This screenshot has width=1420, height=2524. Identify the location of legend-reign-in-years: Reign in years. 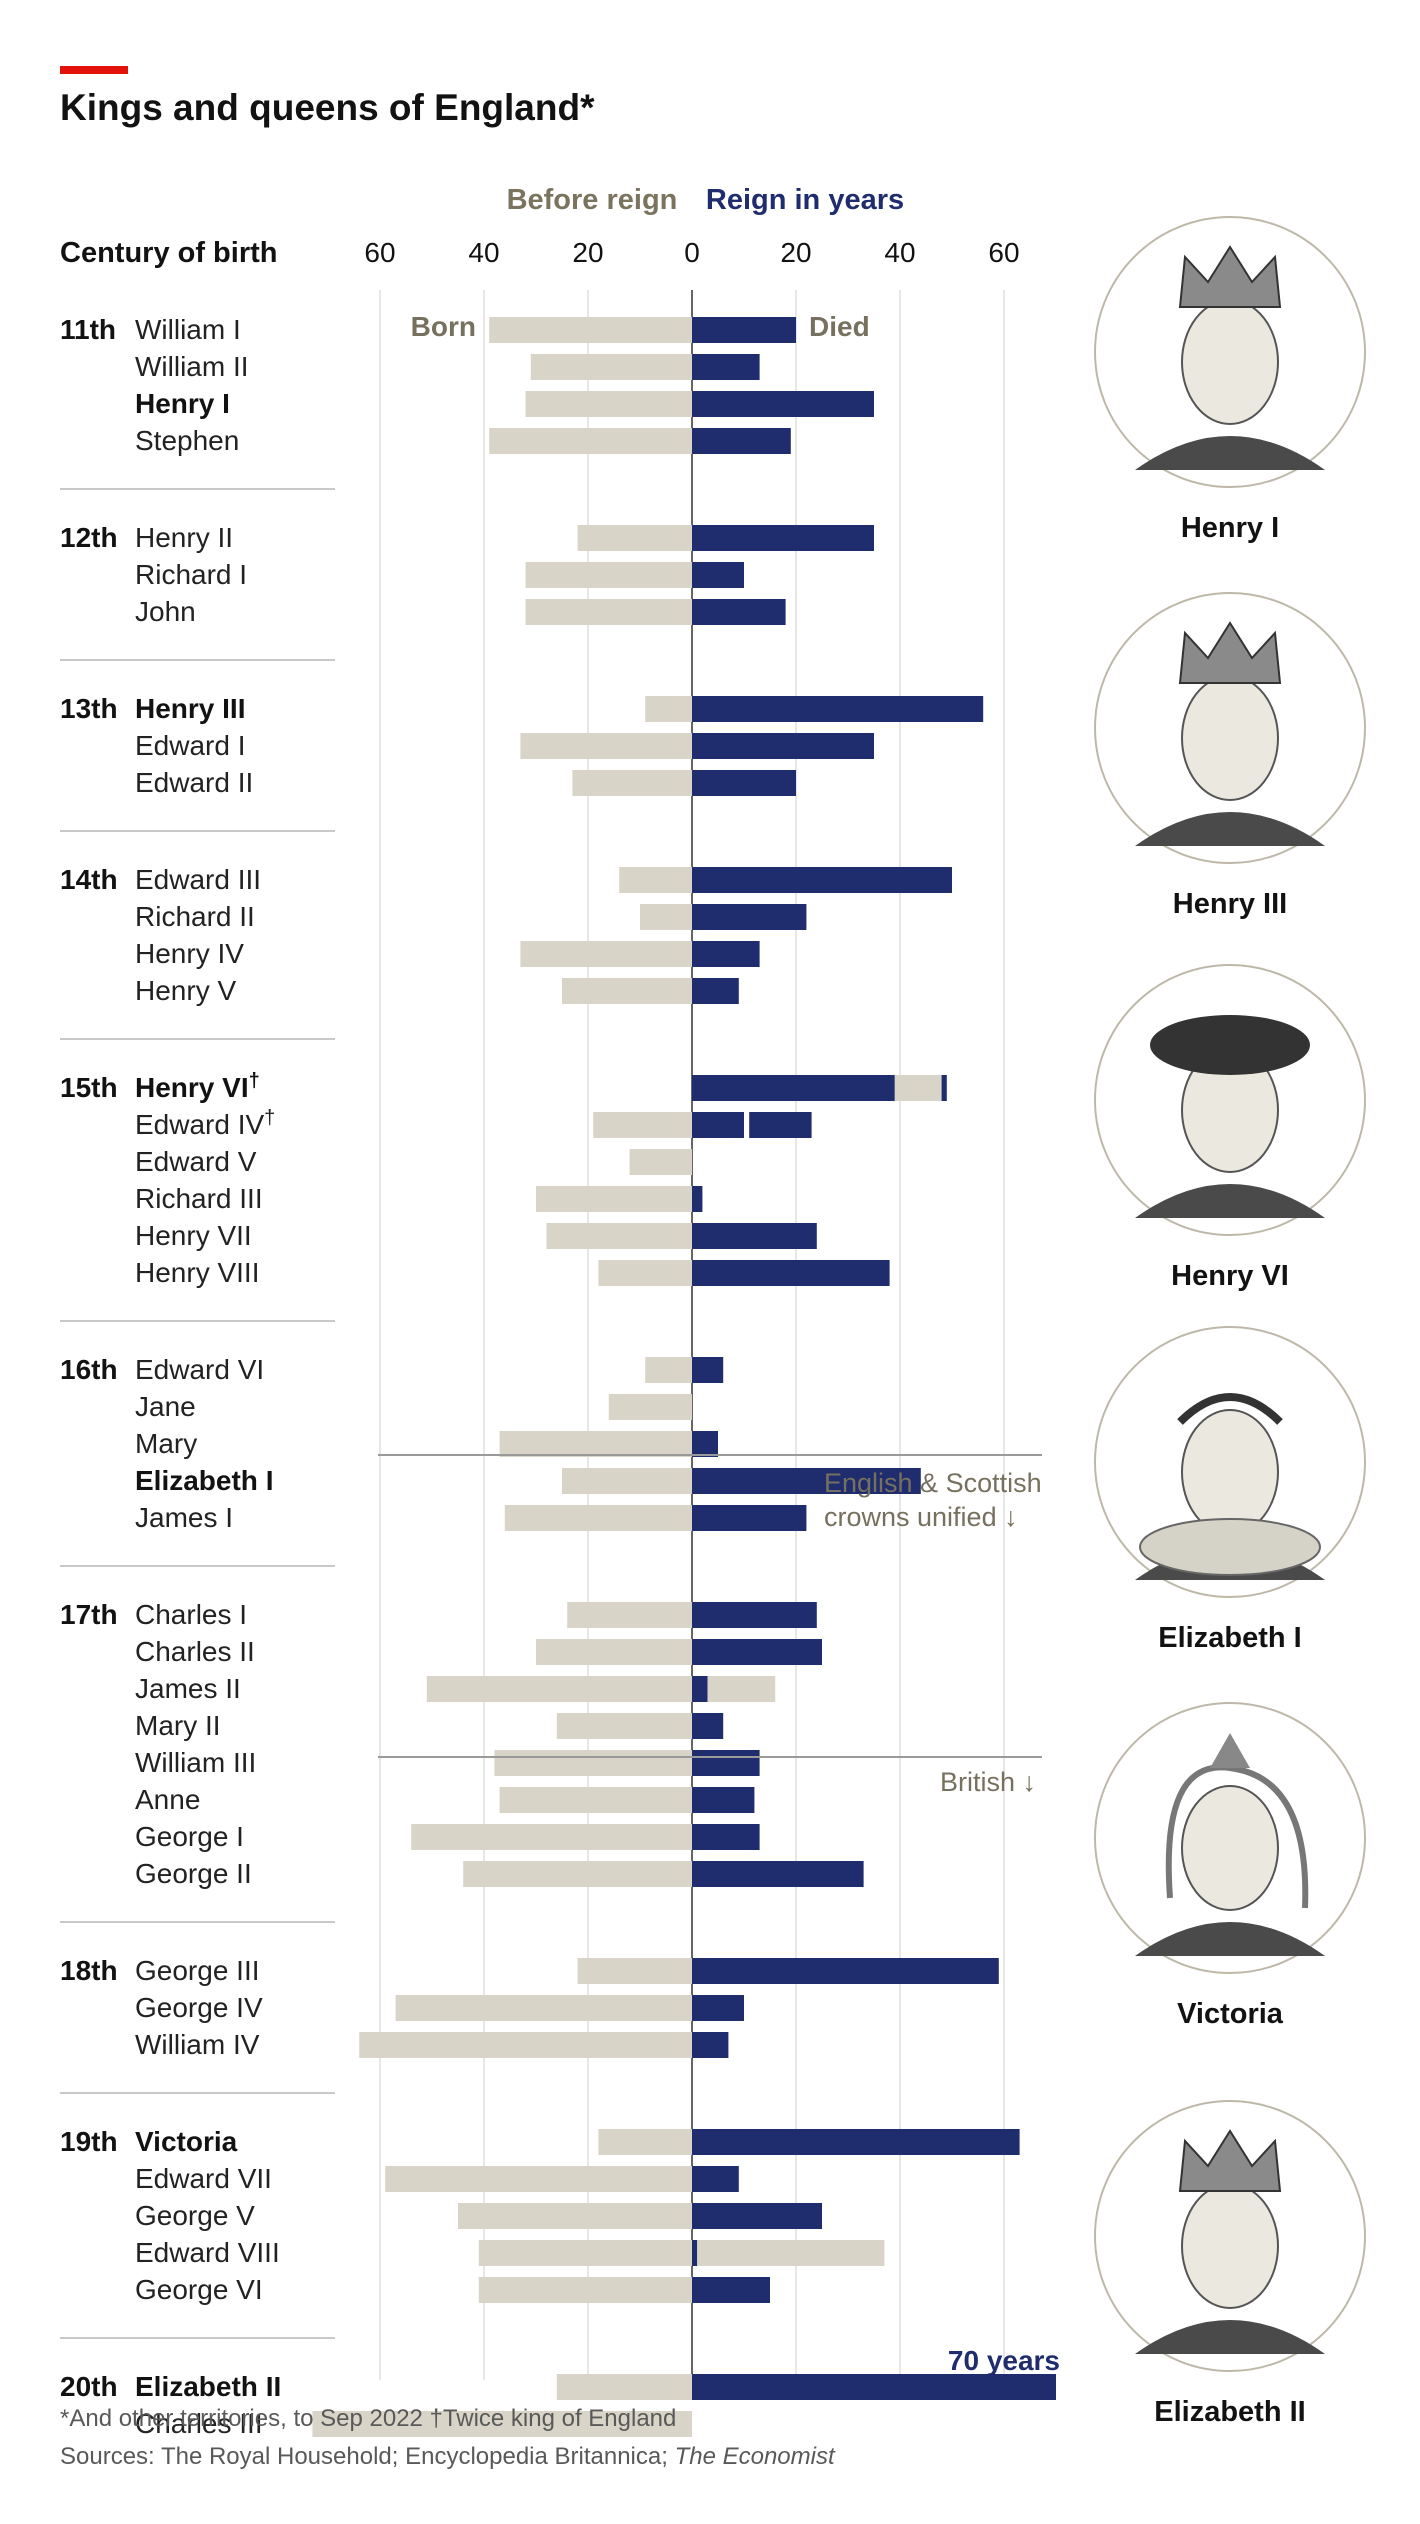
(805, 200).